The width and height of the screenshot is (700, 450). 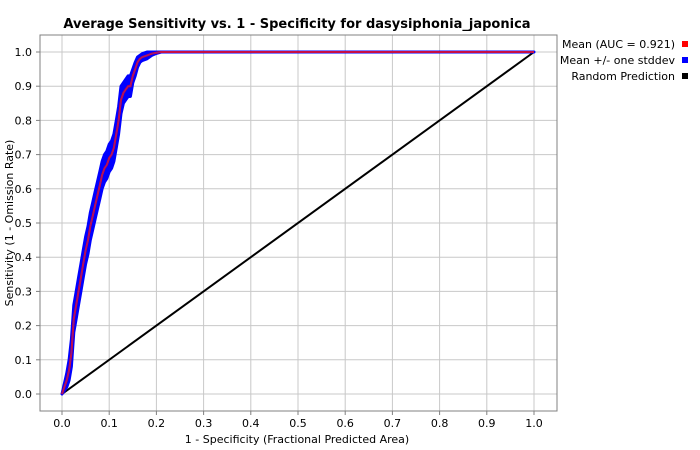 I want to click on x-tick-label: 0.2, so click(x=157, y=423).